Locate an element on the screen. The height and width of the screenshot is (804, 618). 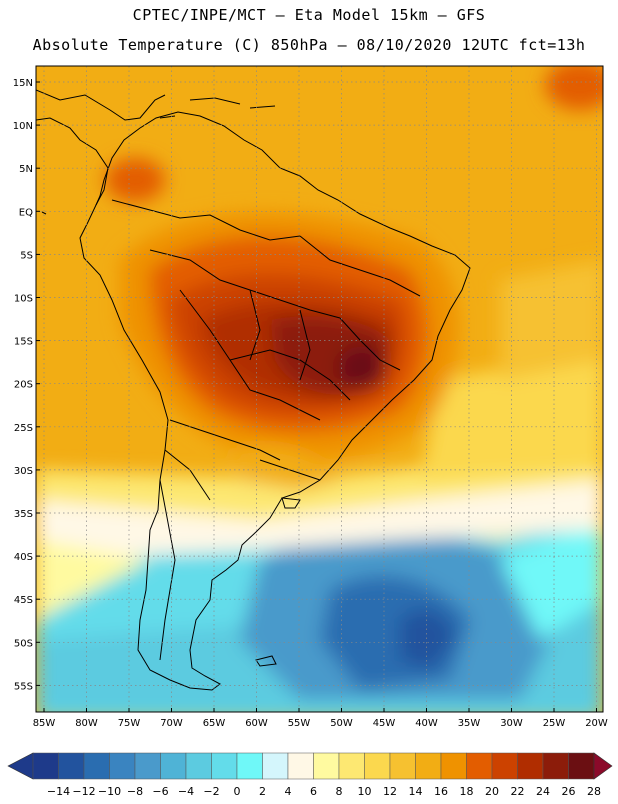
lon-label: 30W is located at coordinates (511, 723).